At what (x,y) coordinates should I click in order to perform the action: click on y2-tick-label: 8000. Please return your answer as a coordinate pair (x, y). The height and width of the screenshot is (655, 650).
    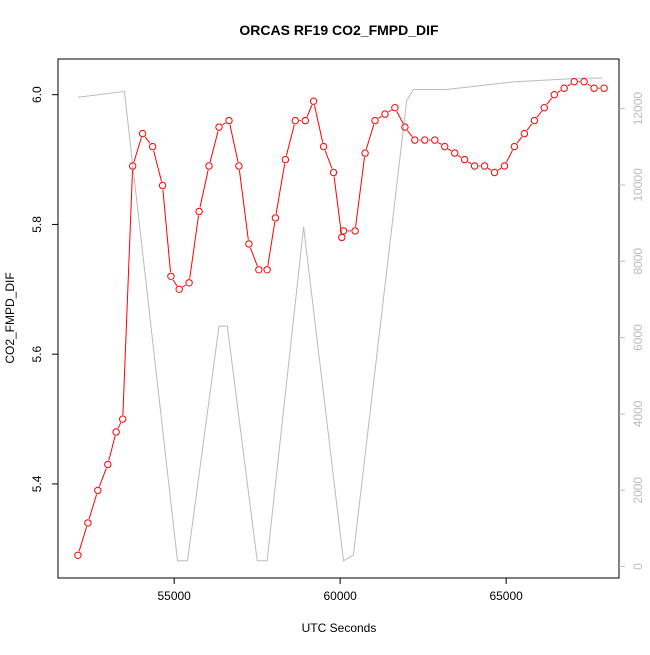
    Looking at the image, I should click on (638, 261).